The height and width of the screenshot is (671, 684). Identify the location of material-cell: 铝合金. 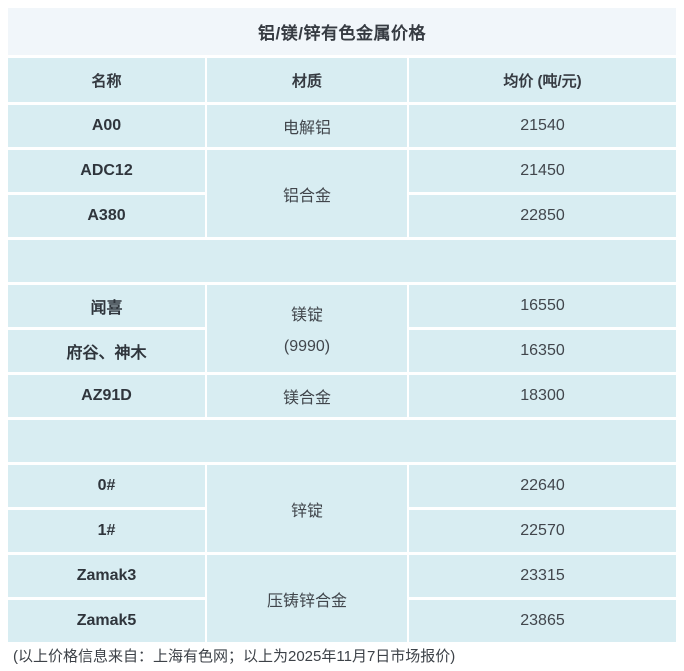
(307, 193).